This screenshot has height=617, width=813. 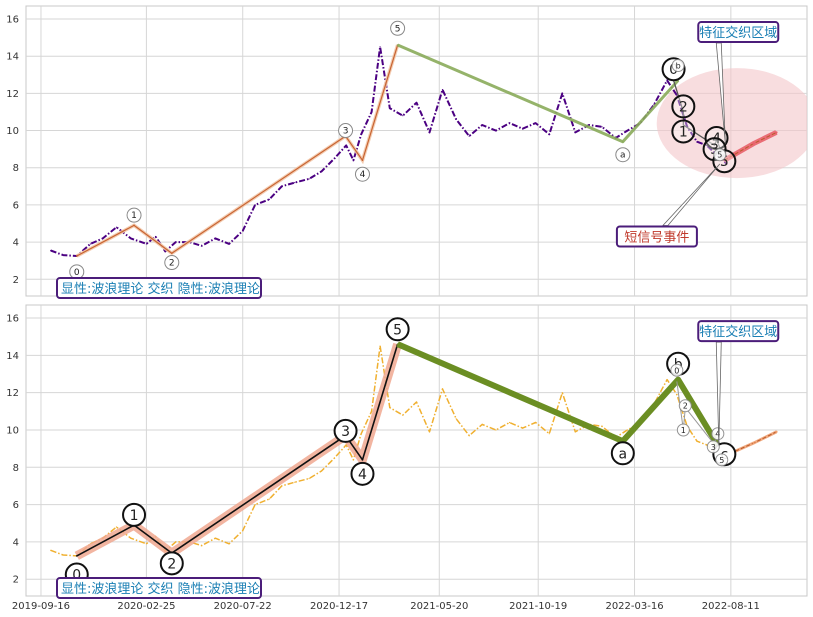 I want to click on feature-label-text: 0, so click(x=673, y=70).